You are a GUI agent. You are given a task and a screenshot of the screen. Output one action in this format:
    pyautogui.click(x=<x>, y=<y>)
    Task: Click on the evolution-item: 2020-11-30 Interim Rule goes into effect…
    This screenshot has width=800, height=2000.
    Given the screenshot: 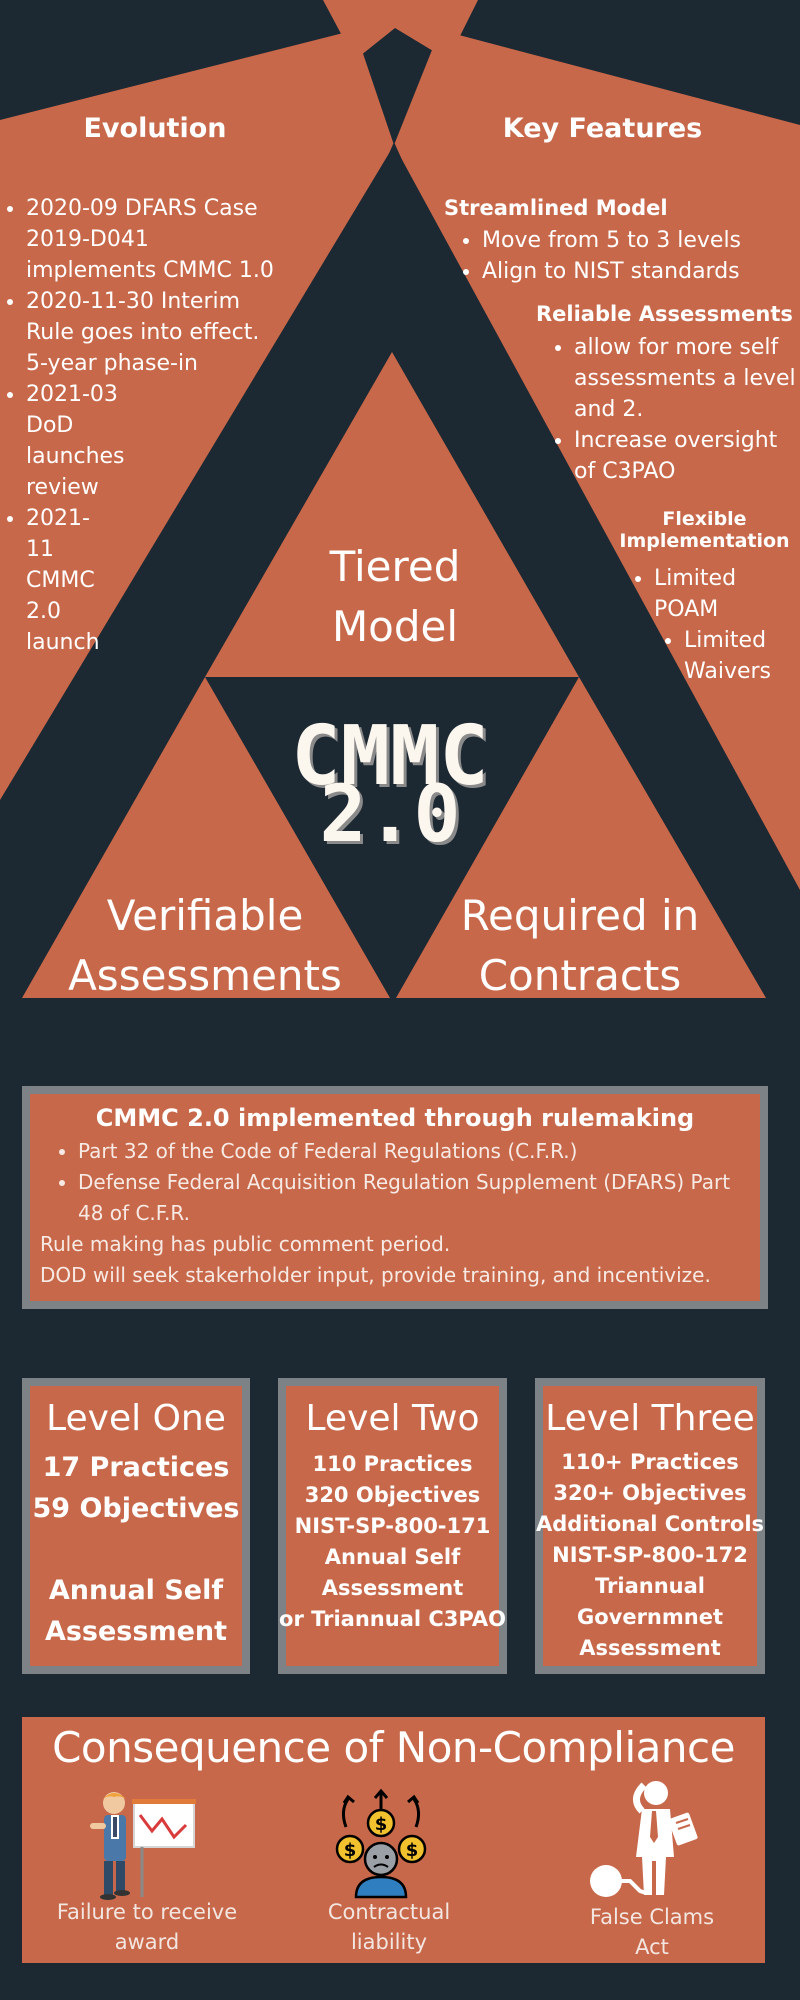 What is the action you would take?
    pyautogui.click(x=152, y=332)
    